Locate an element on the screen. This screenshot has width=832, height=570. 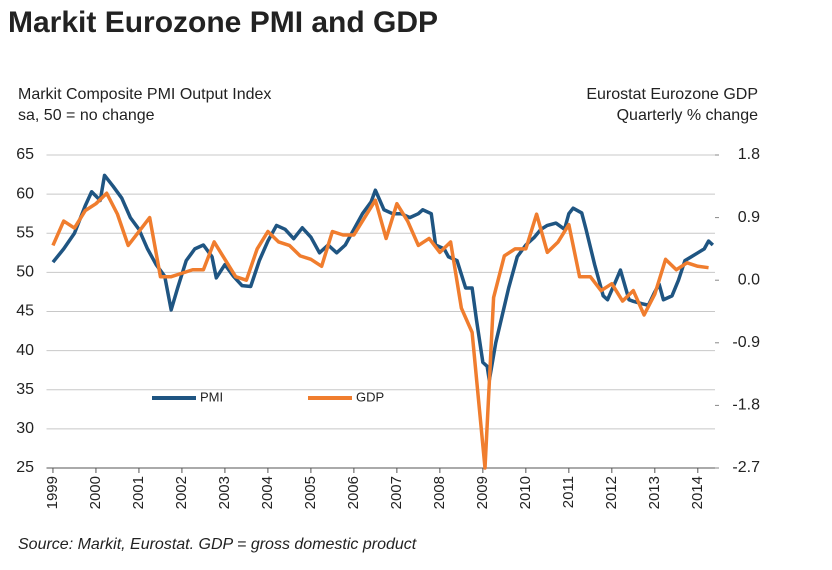
y-tick-label: 60 is located at coordinates (25, 193).